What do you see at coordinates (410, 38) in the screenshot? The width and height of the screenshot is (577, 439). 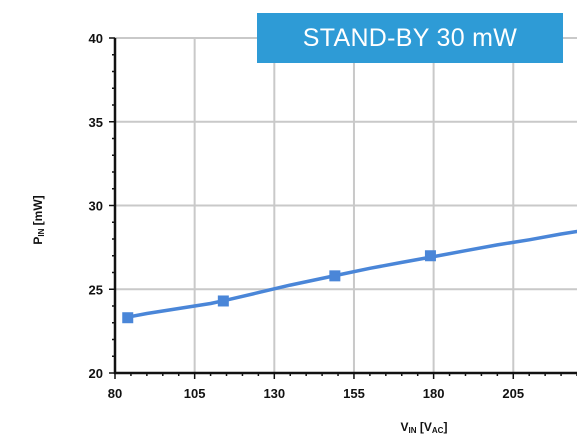 I see `chart-title-banner: STAND-BY 30 mW` at bounding box center [410, 38].